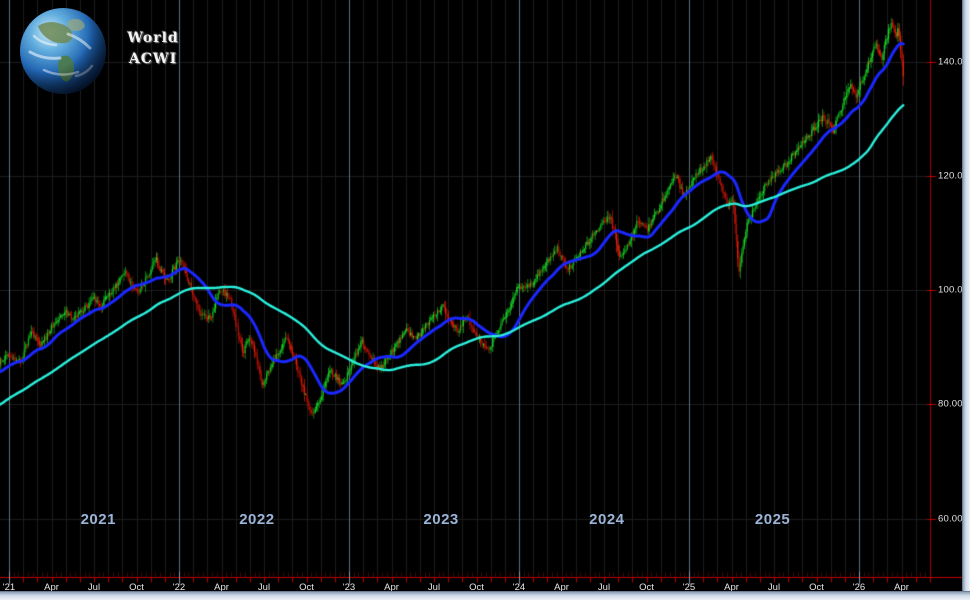 The width and height of the screenshot is (970, 600). Describe the element at coordinates (485, 595) in the screenshot. I see `window-edge-bottom` at that location.